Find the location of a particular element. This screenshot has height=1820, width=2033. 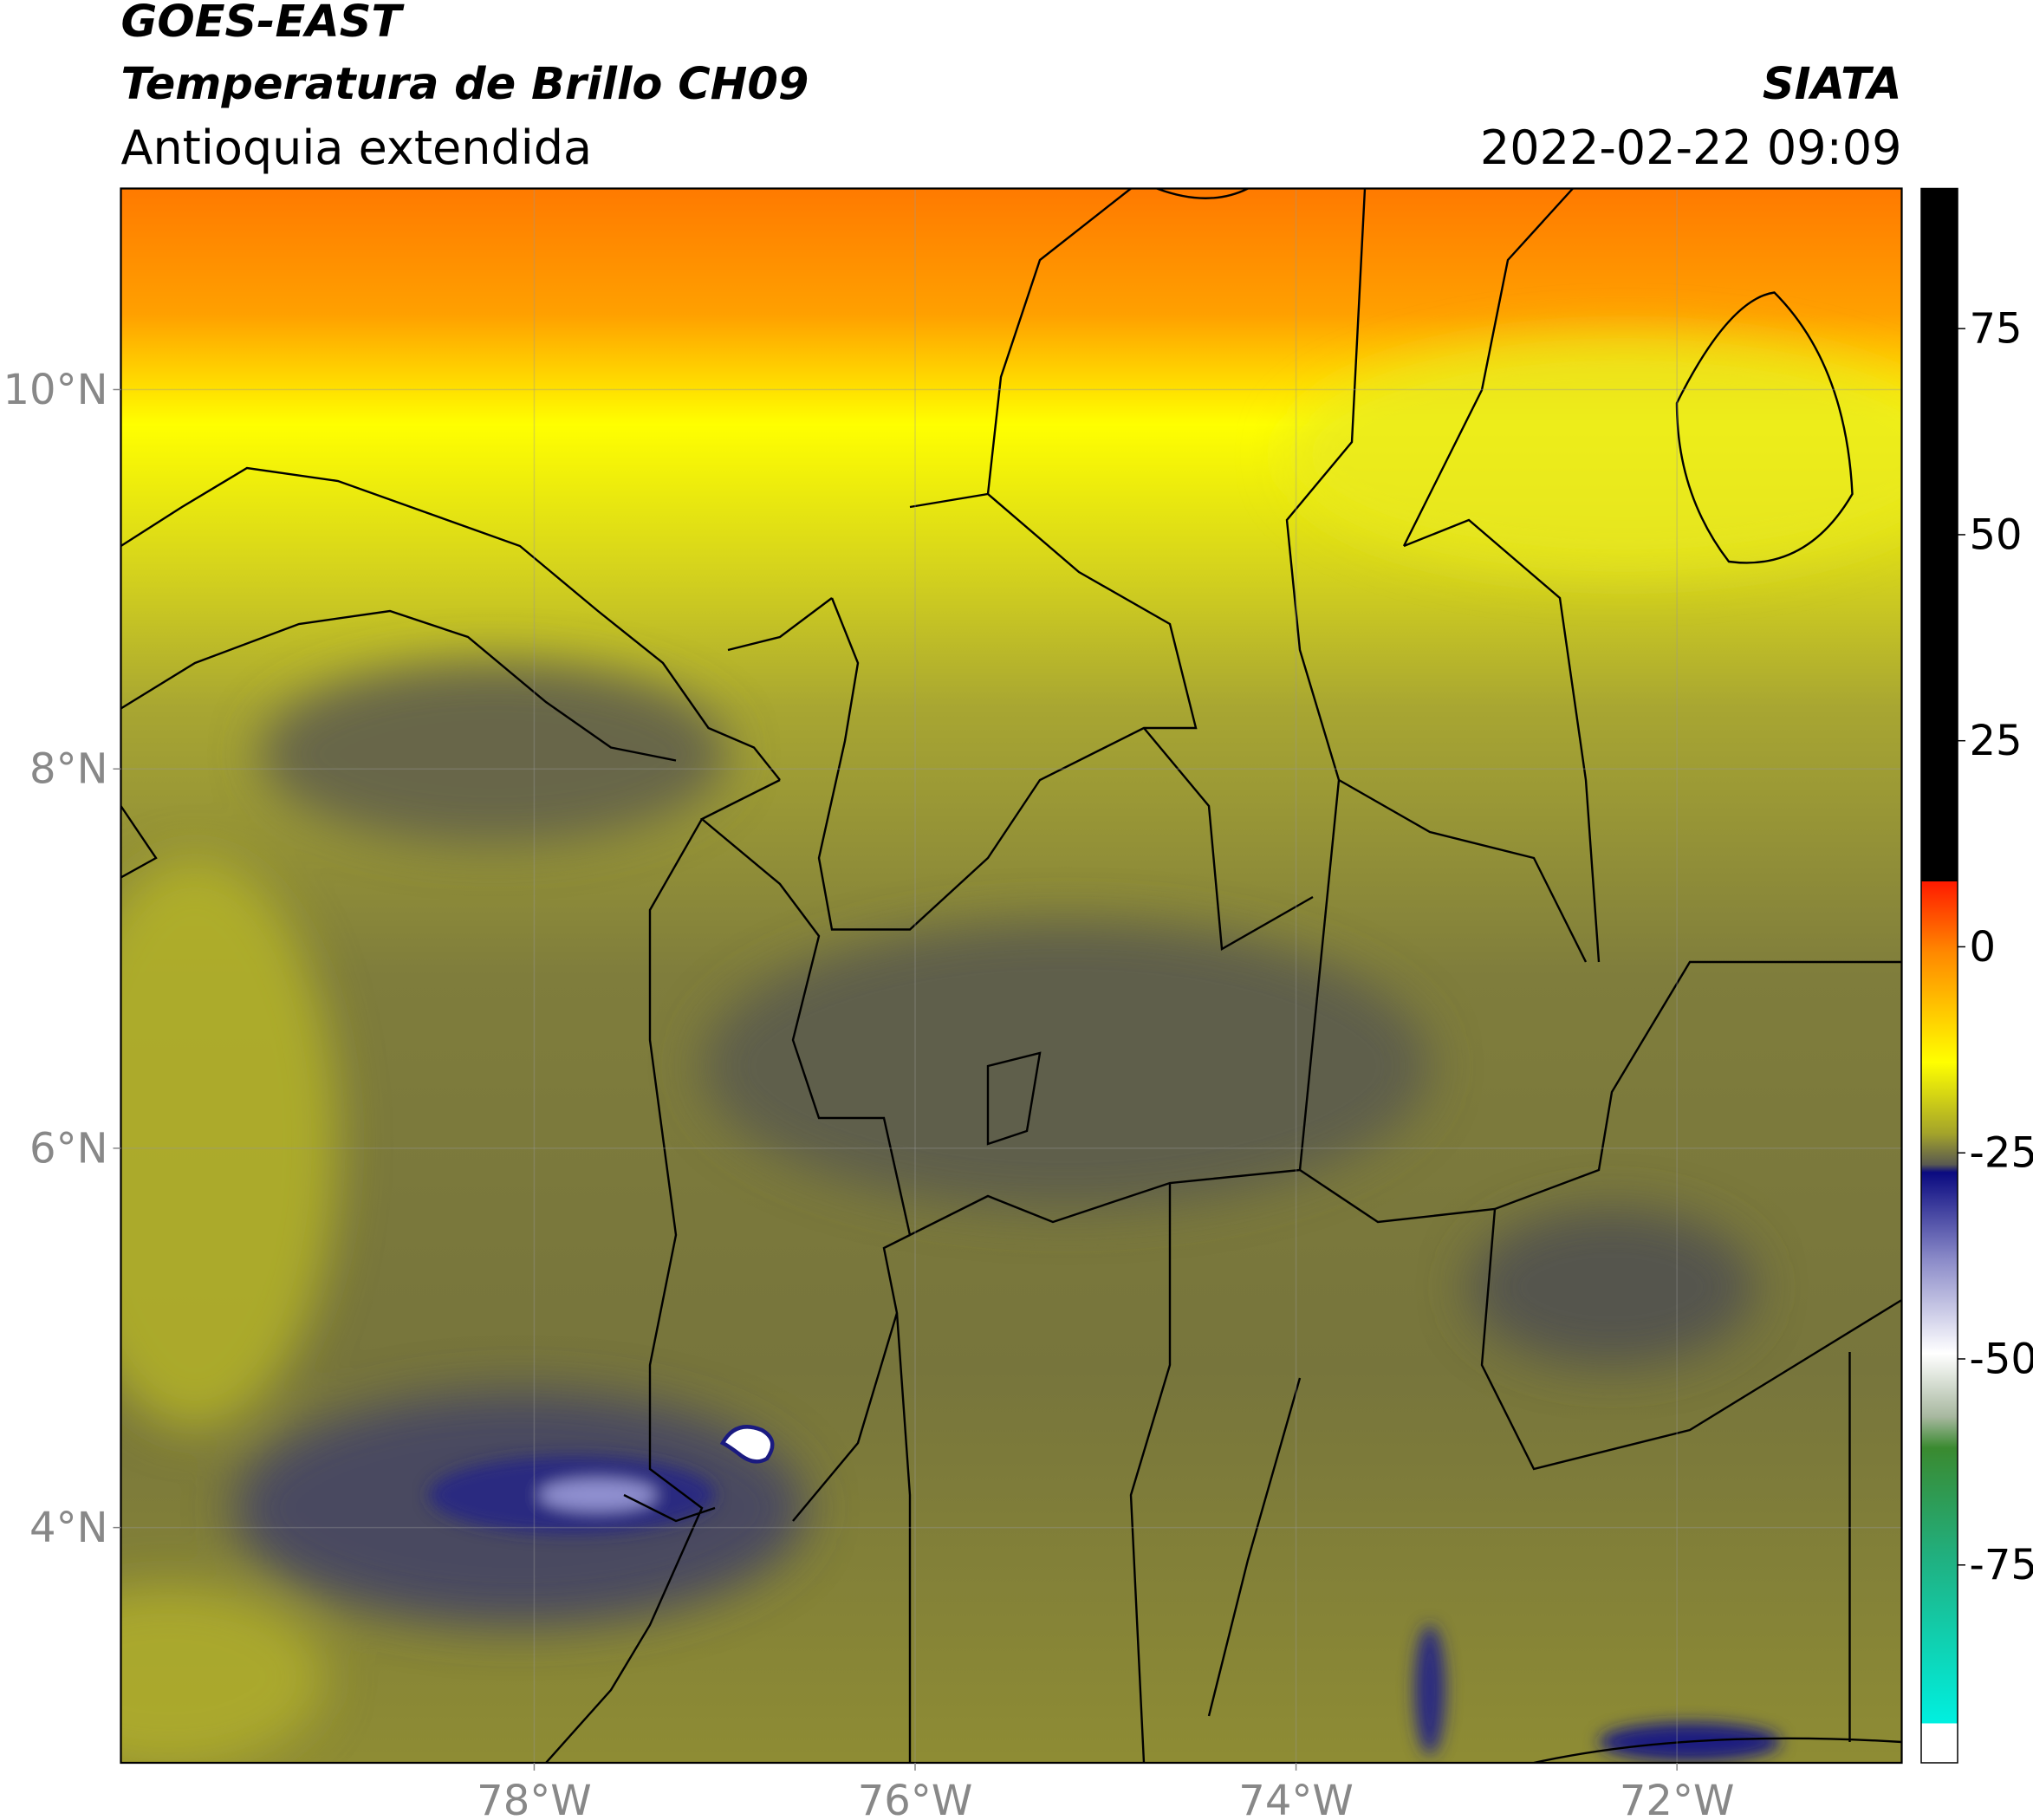

y-tick-label: 8°N is located at coordinates (68, 769).